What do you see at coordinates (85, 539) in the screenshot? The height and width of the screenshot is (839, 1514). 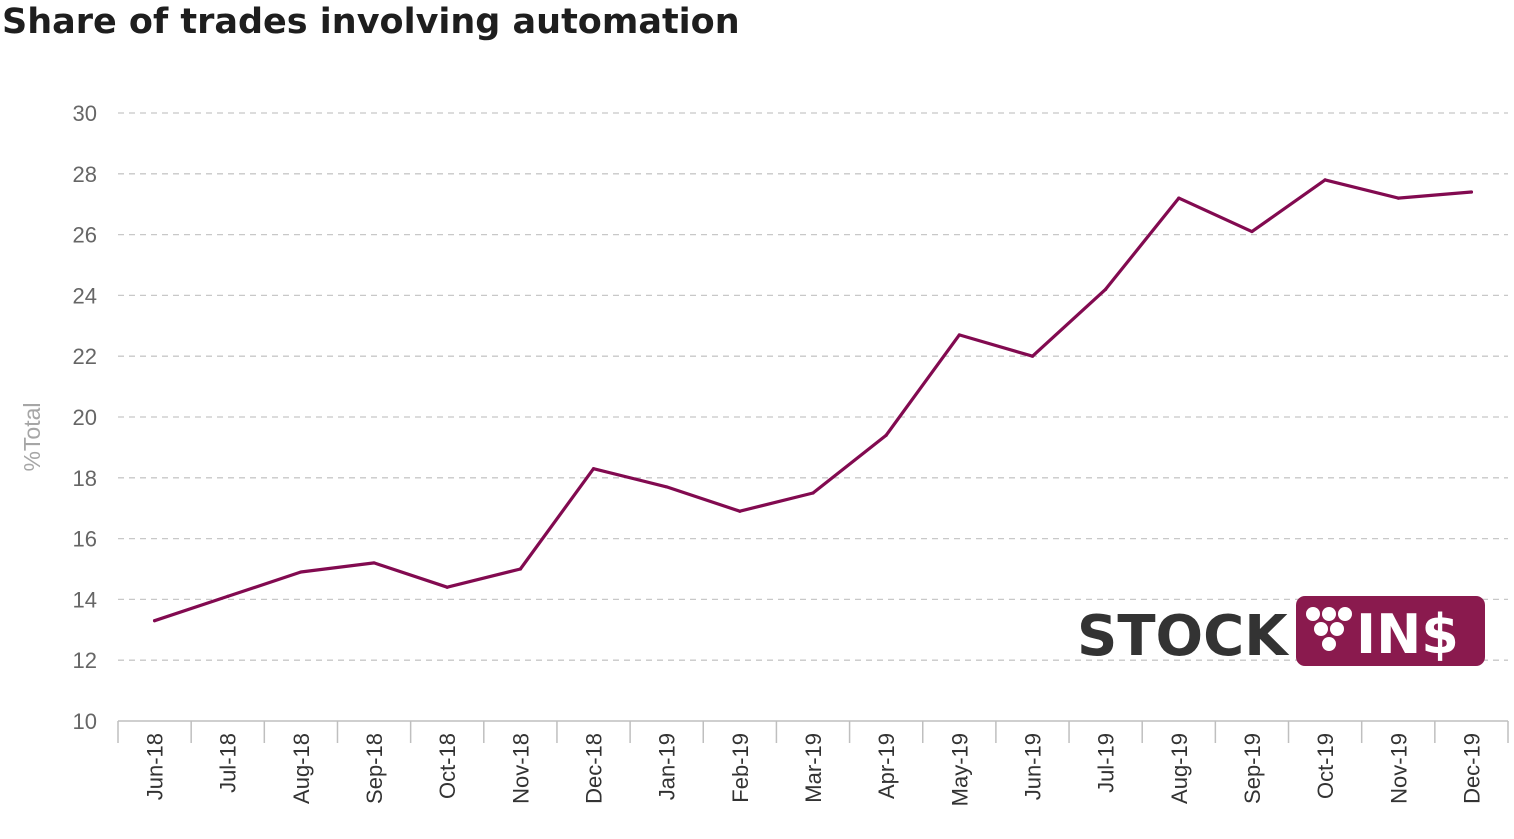 I see `y-tick-label: 16` at bounding box center [85, 539].